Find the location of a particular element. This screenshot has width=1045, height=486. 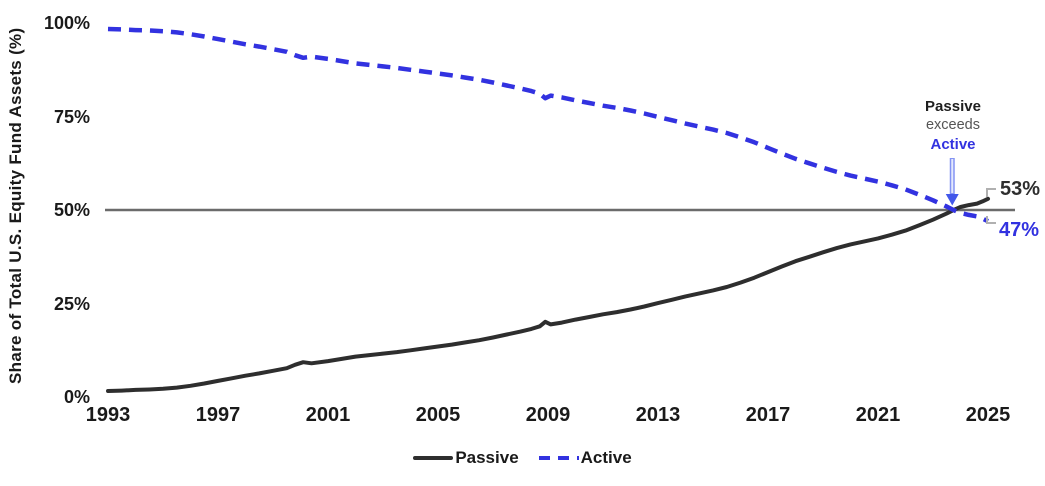

crossover-arrow-head is located at coordinates (952, 200).